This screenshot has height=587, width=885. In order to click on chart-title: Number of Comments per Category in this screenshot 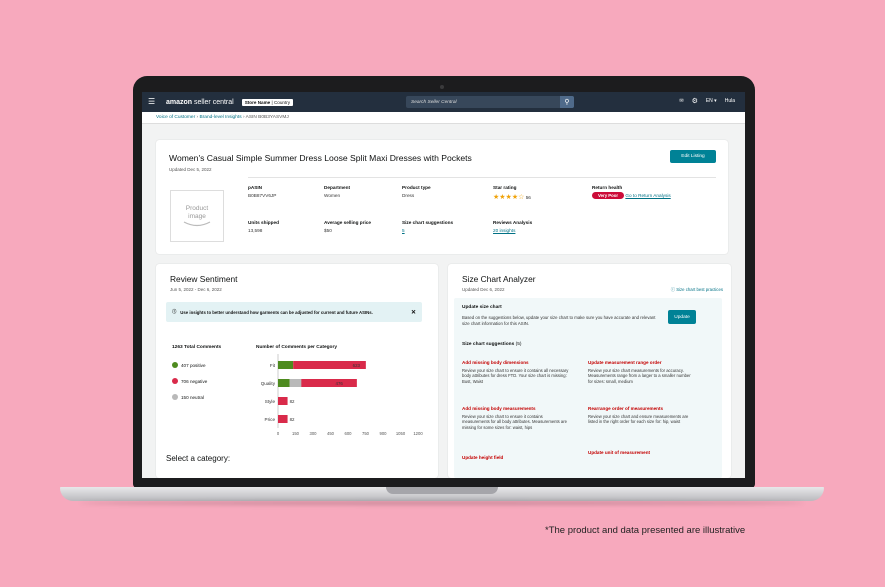, I will do `click(297, 347)`.